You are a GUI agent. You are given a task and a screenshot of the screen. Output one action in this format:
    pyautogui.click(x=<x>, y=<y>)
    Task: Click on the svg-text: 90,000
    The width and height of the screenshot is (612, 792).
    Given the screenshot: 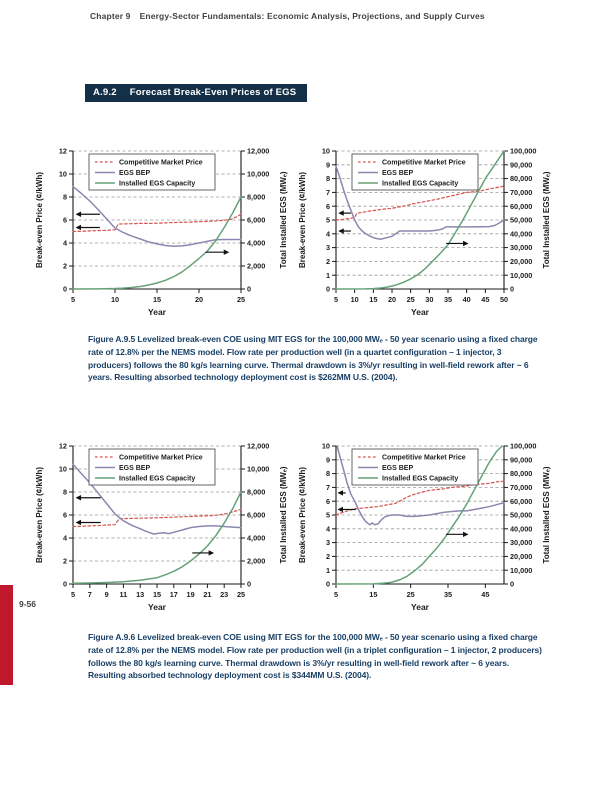 What is the action you would take?
    pyautogui.click(x=521, y=164)
    